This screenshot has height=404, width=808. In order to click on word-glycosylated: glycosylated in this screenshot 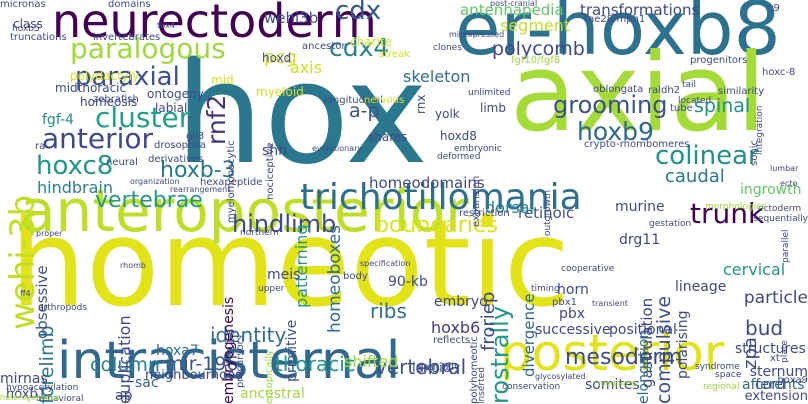, I will do `click(560, 376)`.